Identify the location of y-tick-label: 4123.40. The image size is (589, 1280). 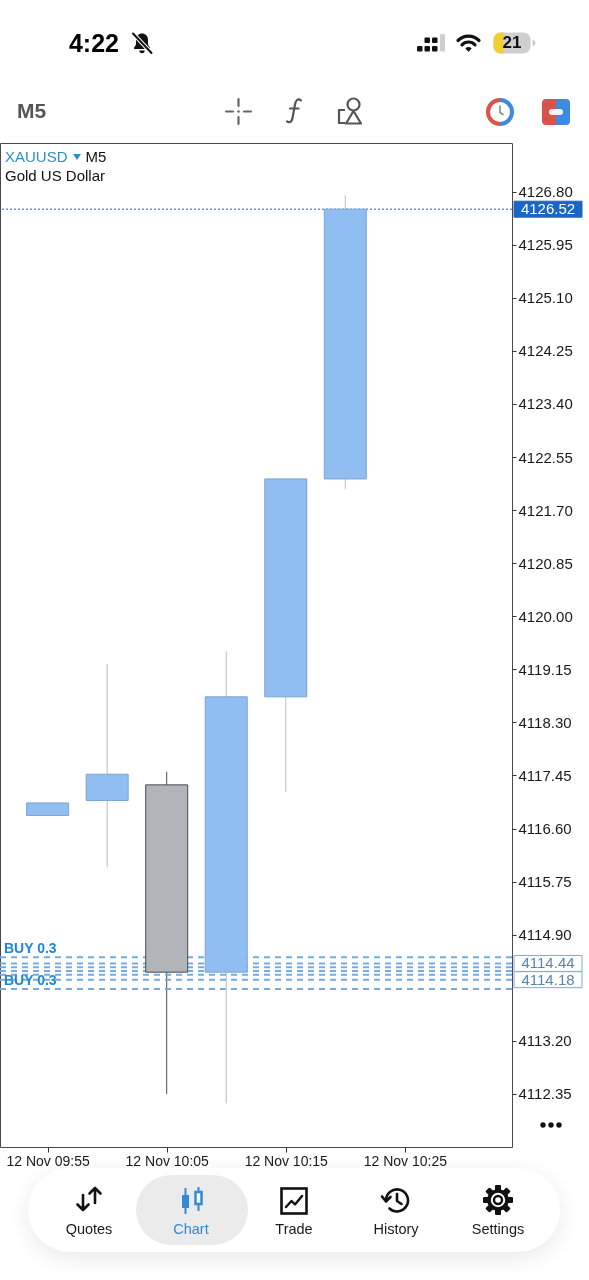
(545, 404).